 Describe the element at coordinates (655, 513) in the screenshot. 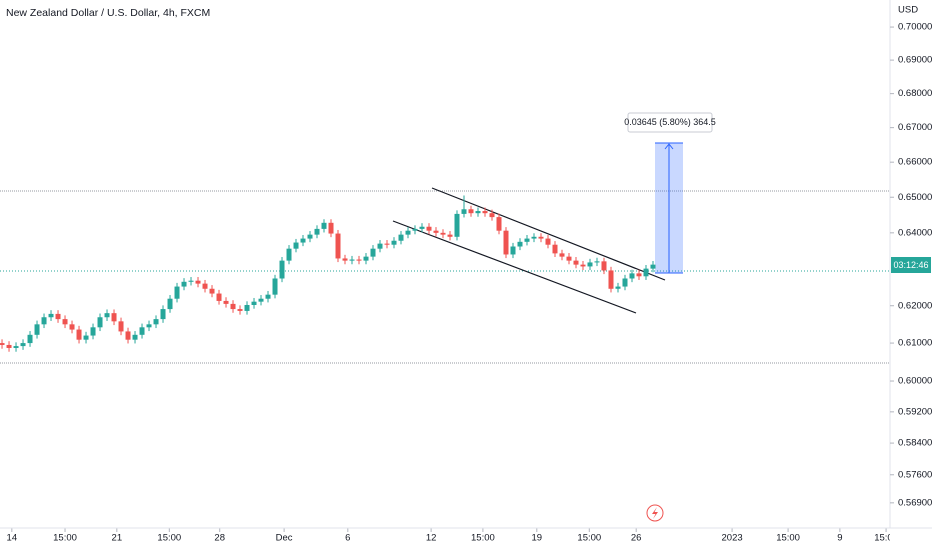

I see `event-icon-bolt` at that location.